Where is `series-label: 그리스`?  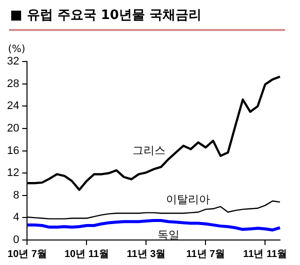 series-label: 그리스 is located at coordinates (149, 150).